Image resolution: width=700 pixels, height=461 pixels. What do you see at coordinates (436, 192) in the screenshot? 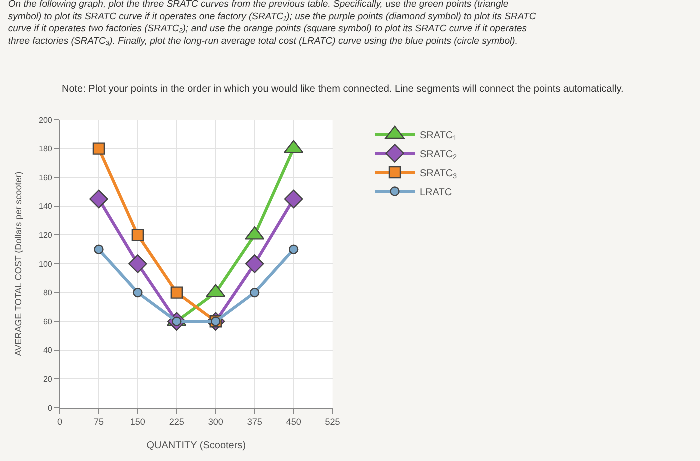
I see `legend-label: LRATC` at bounding box center [436, 192].